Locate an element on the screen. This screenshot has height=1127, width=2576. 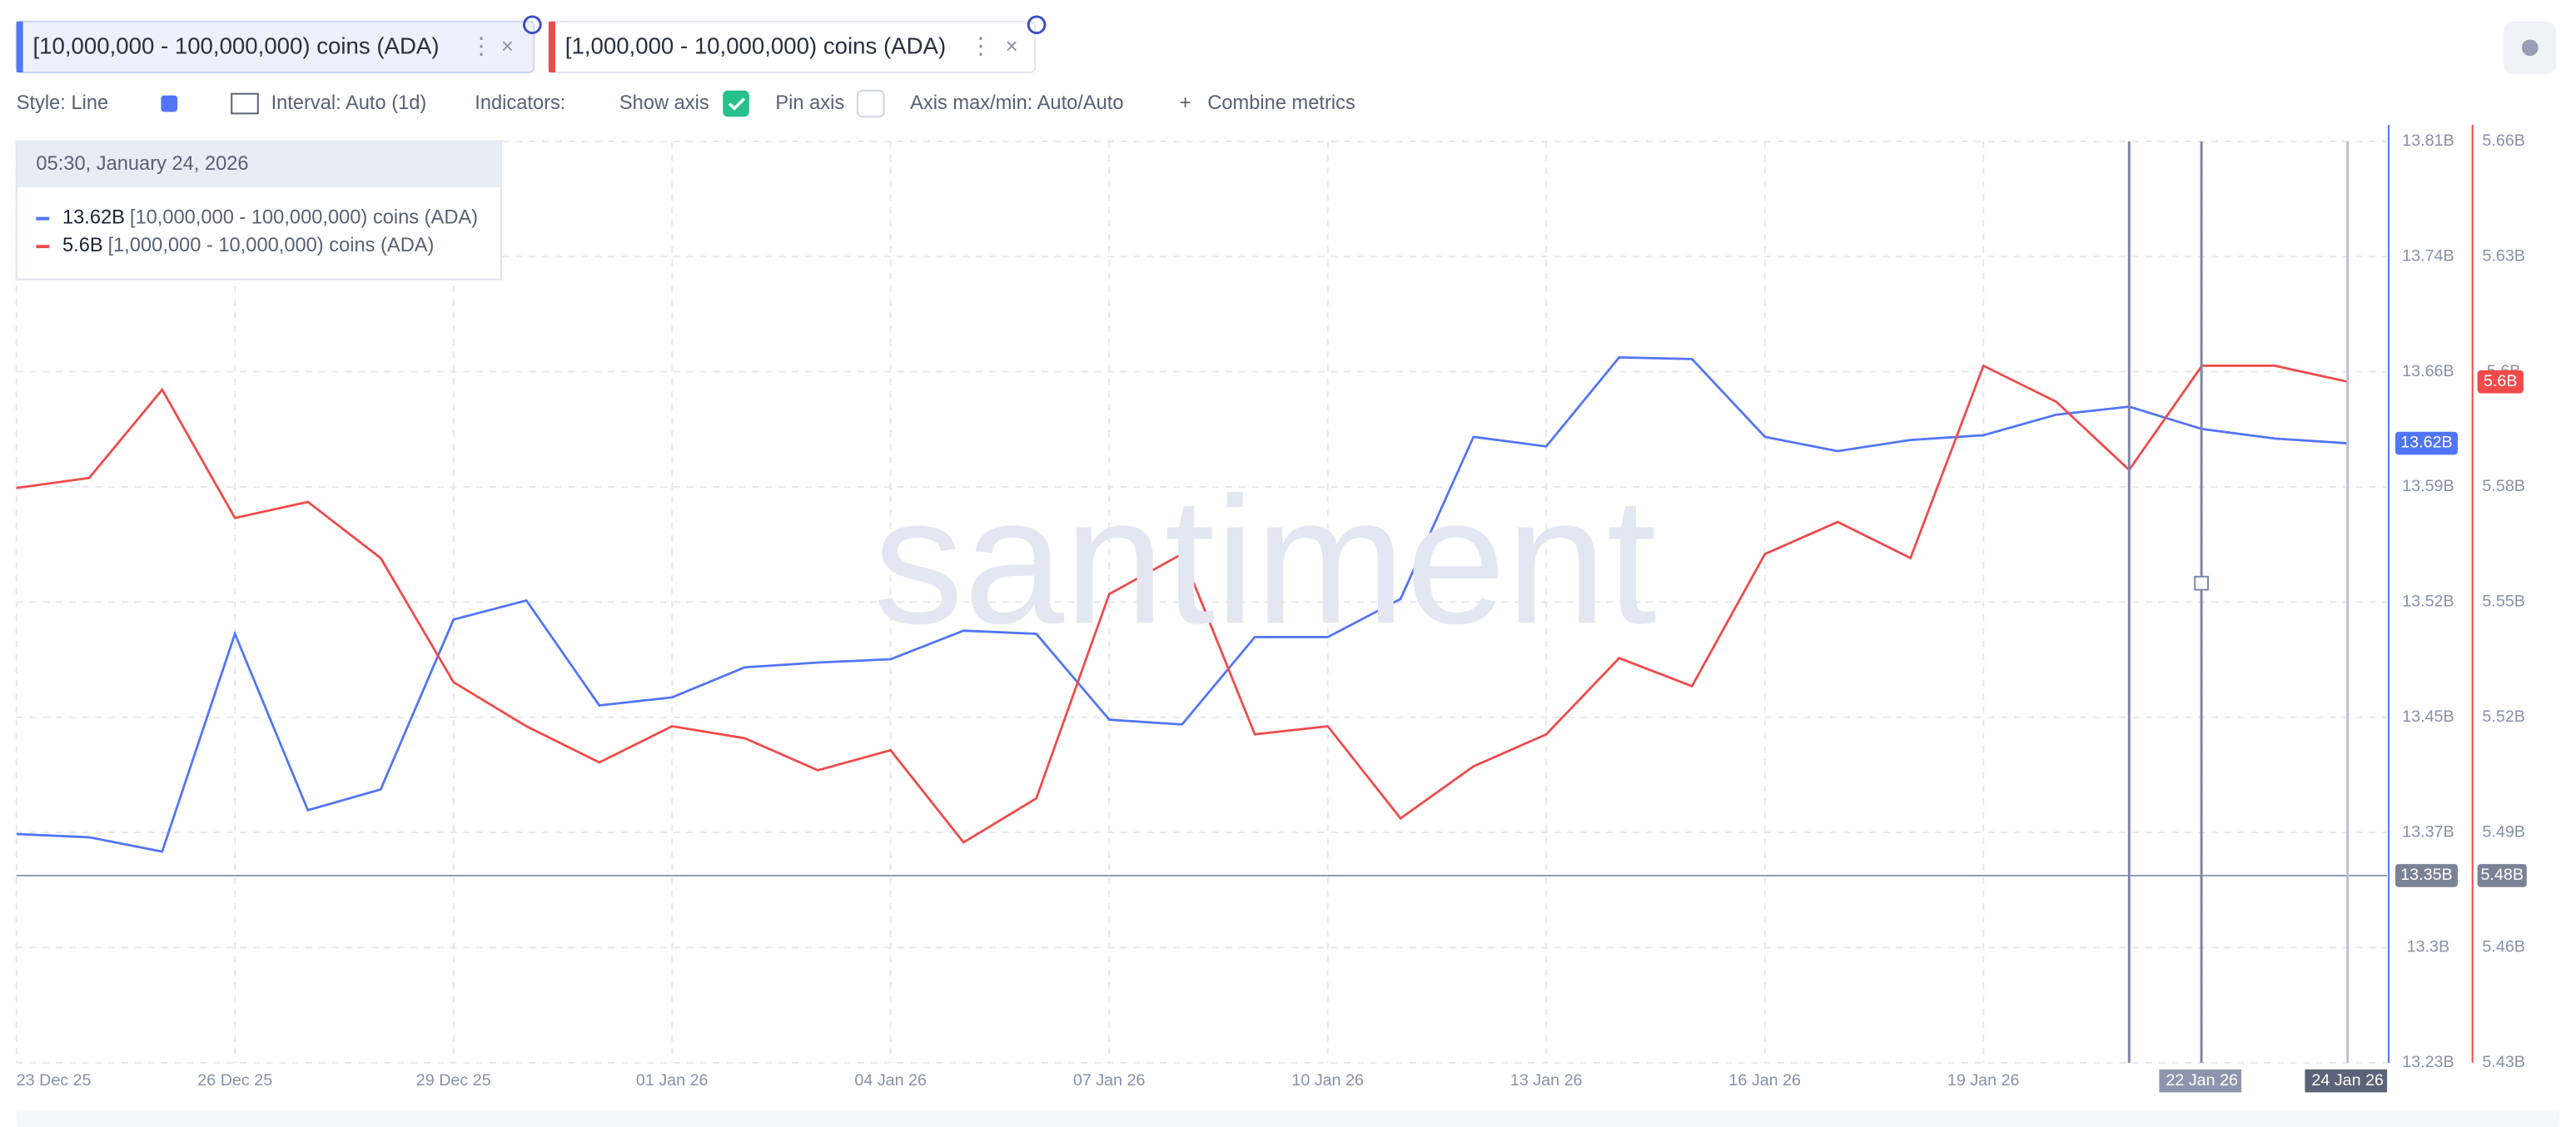
x-tick-label: 19 Jan 26 is located at coordinates (1983, 1080).